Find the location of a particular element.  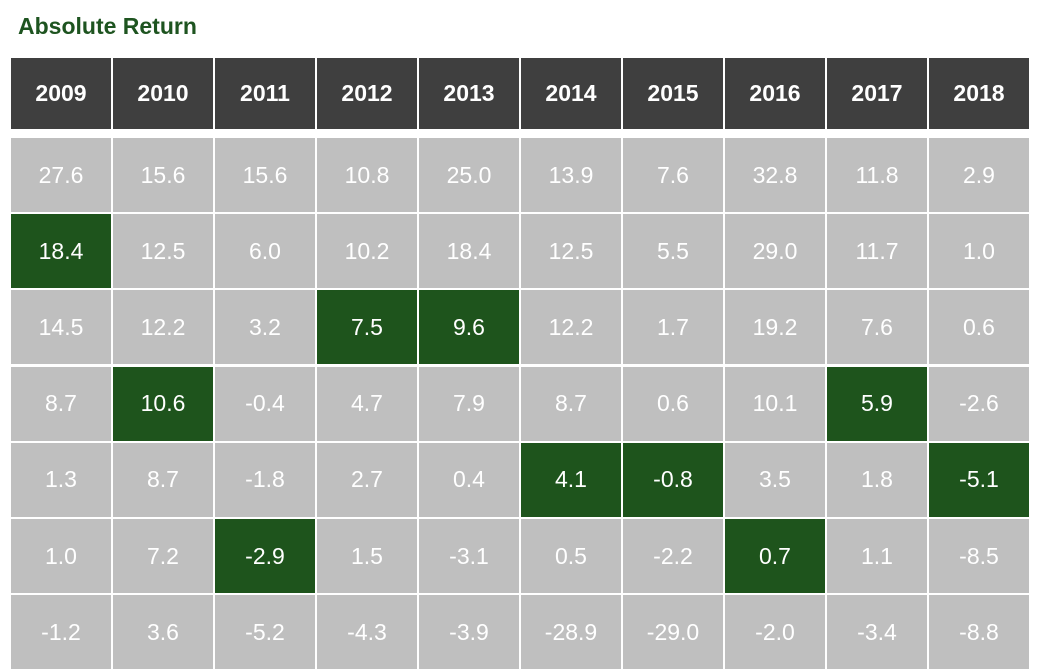

value-cell: 1.1 is located at coordinates (877, 556).